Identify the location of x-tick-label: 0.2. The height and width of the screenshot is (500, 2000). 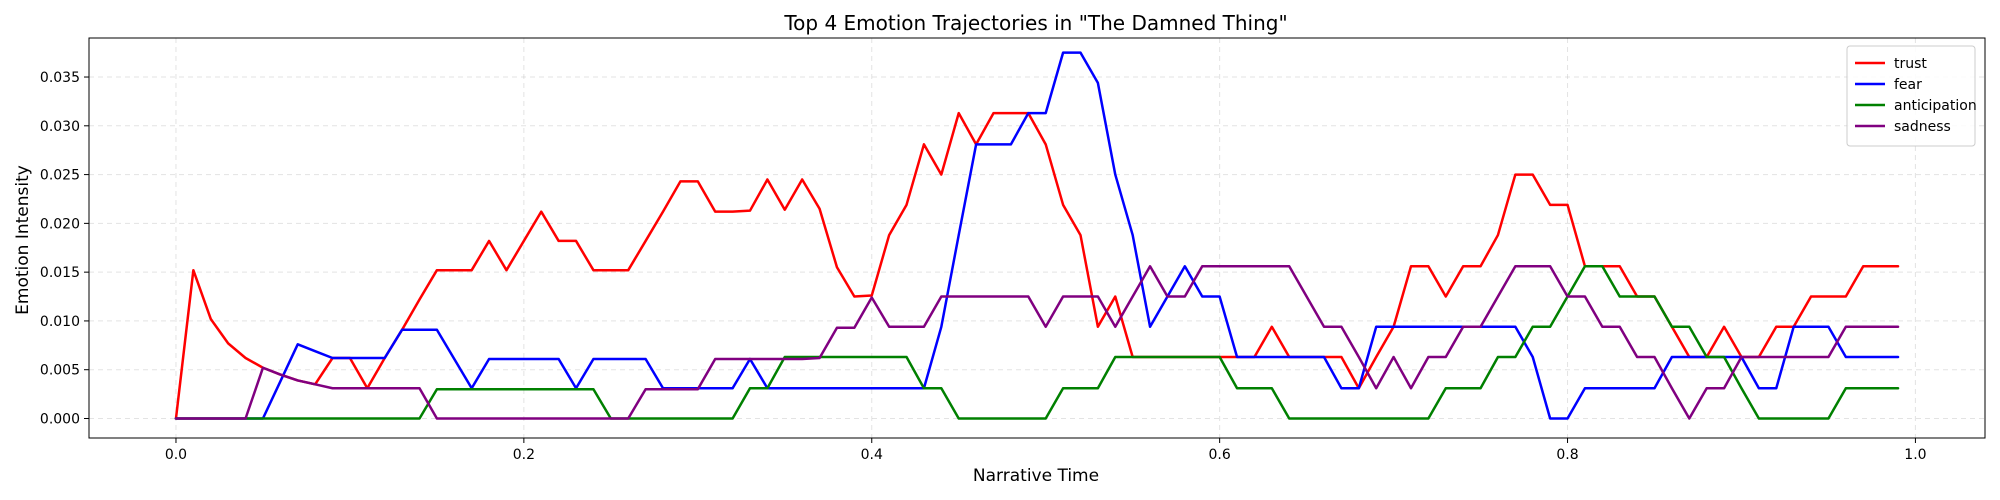
(524, 455).